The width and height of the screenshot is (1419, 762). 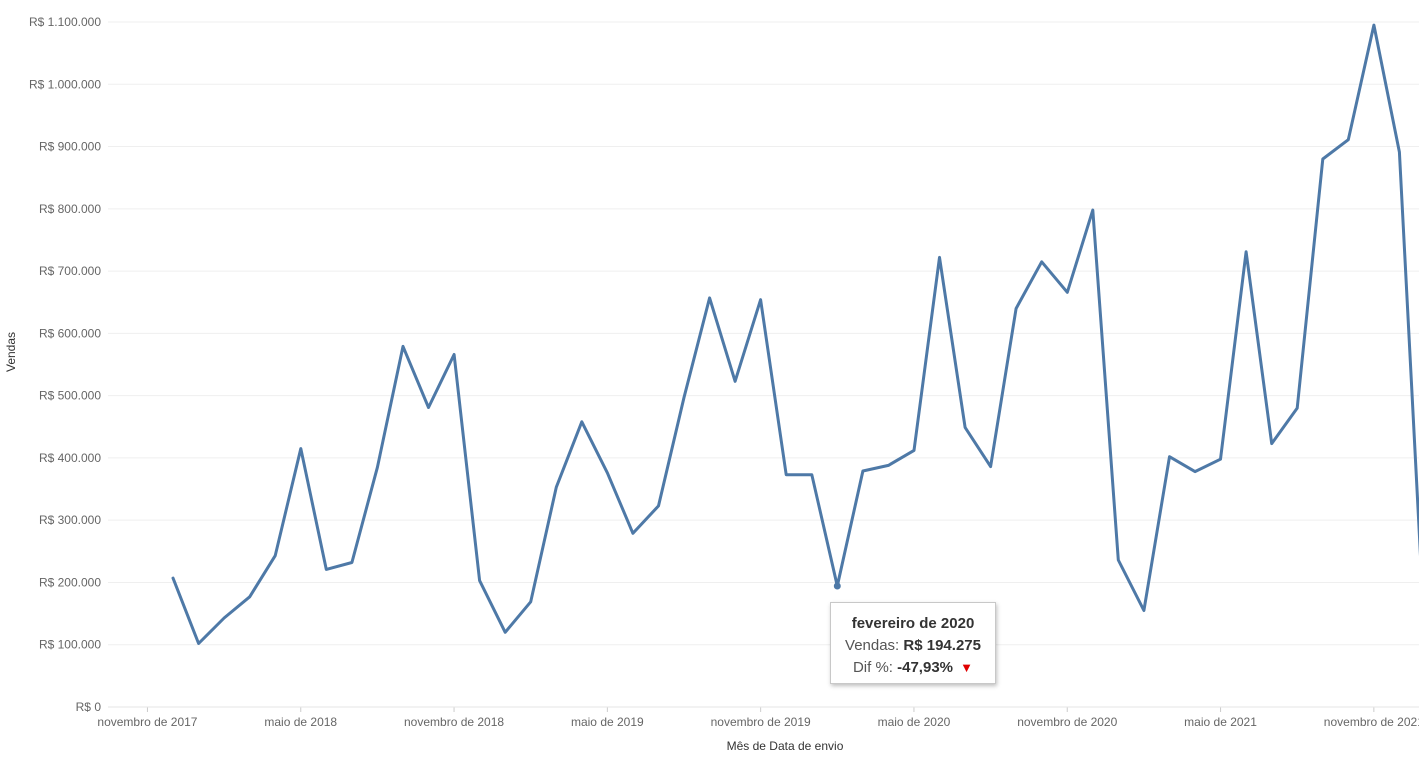 I want to click on y-tick-label: R$ 1.100.000, so click(x=65, y=22).